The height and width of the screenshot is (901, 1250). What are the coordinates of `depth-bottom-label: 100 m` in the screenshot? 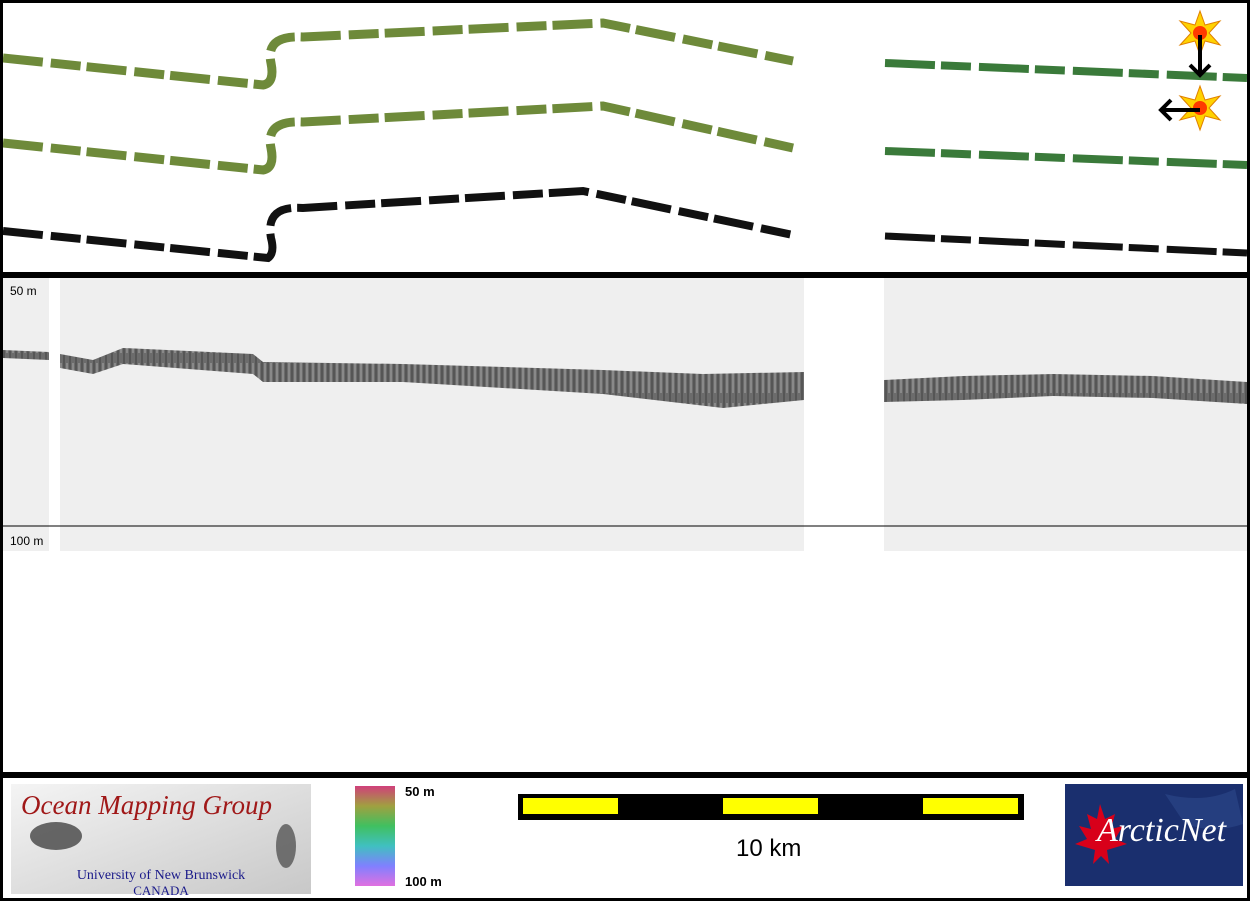 It's located at (27, 541).